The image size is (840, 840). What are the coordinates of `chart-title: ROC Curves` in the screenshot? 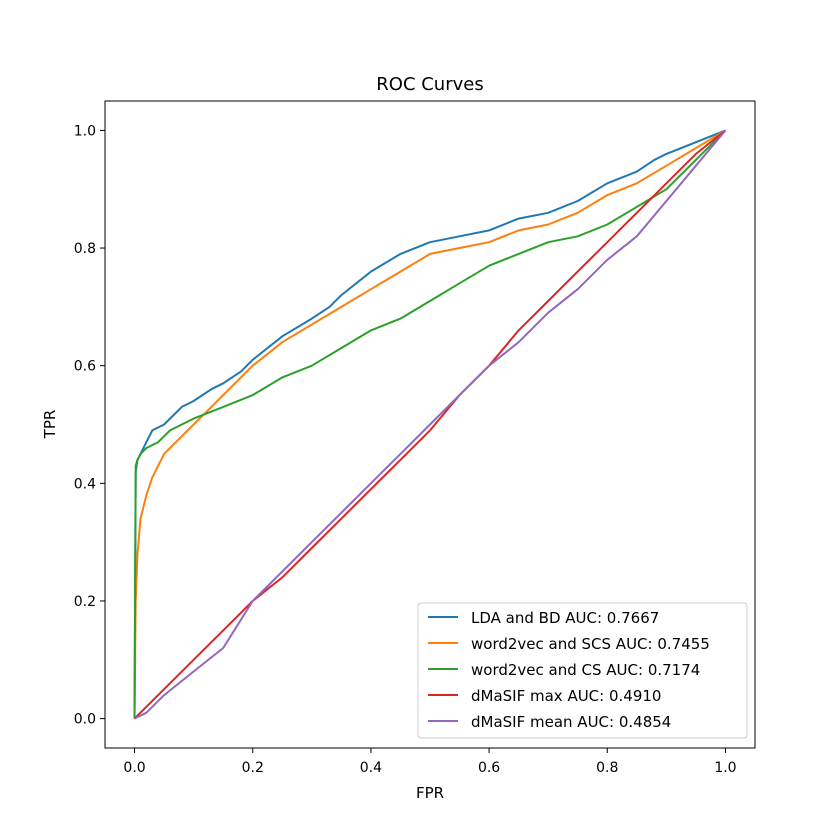 It's located at (429, 84).